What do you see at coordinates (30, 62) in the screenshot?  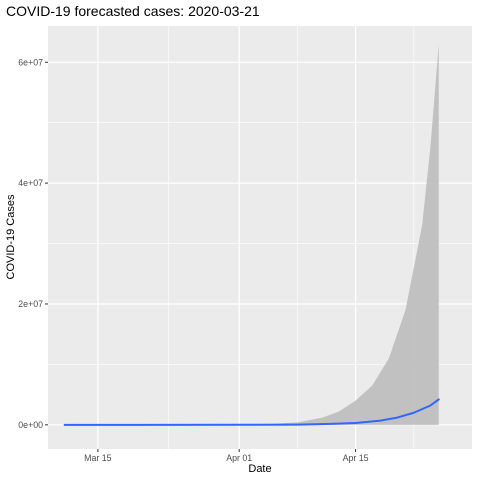 I see `y-tick-label: 6e+07` at bounding box center [30, 62].